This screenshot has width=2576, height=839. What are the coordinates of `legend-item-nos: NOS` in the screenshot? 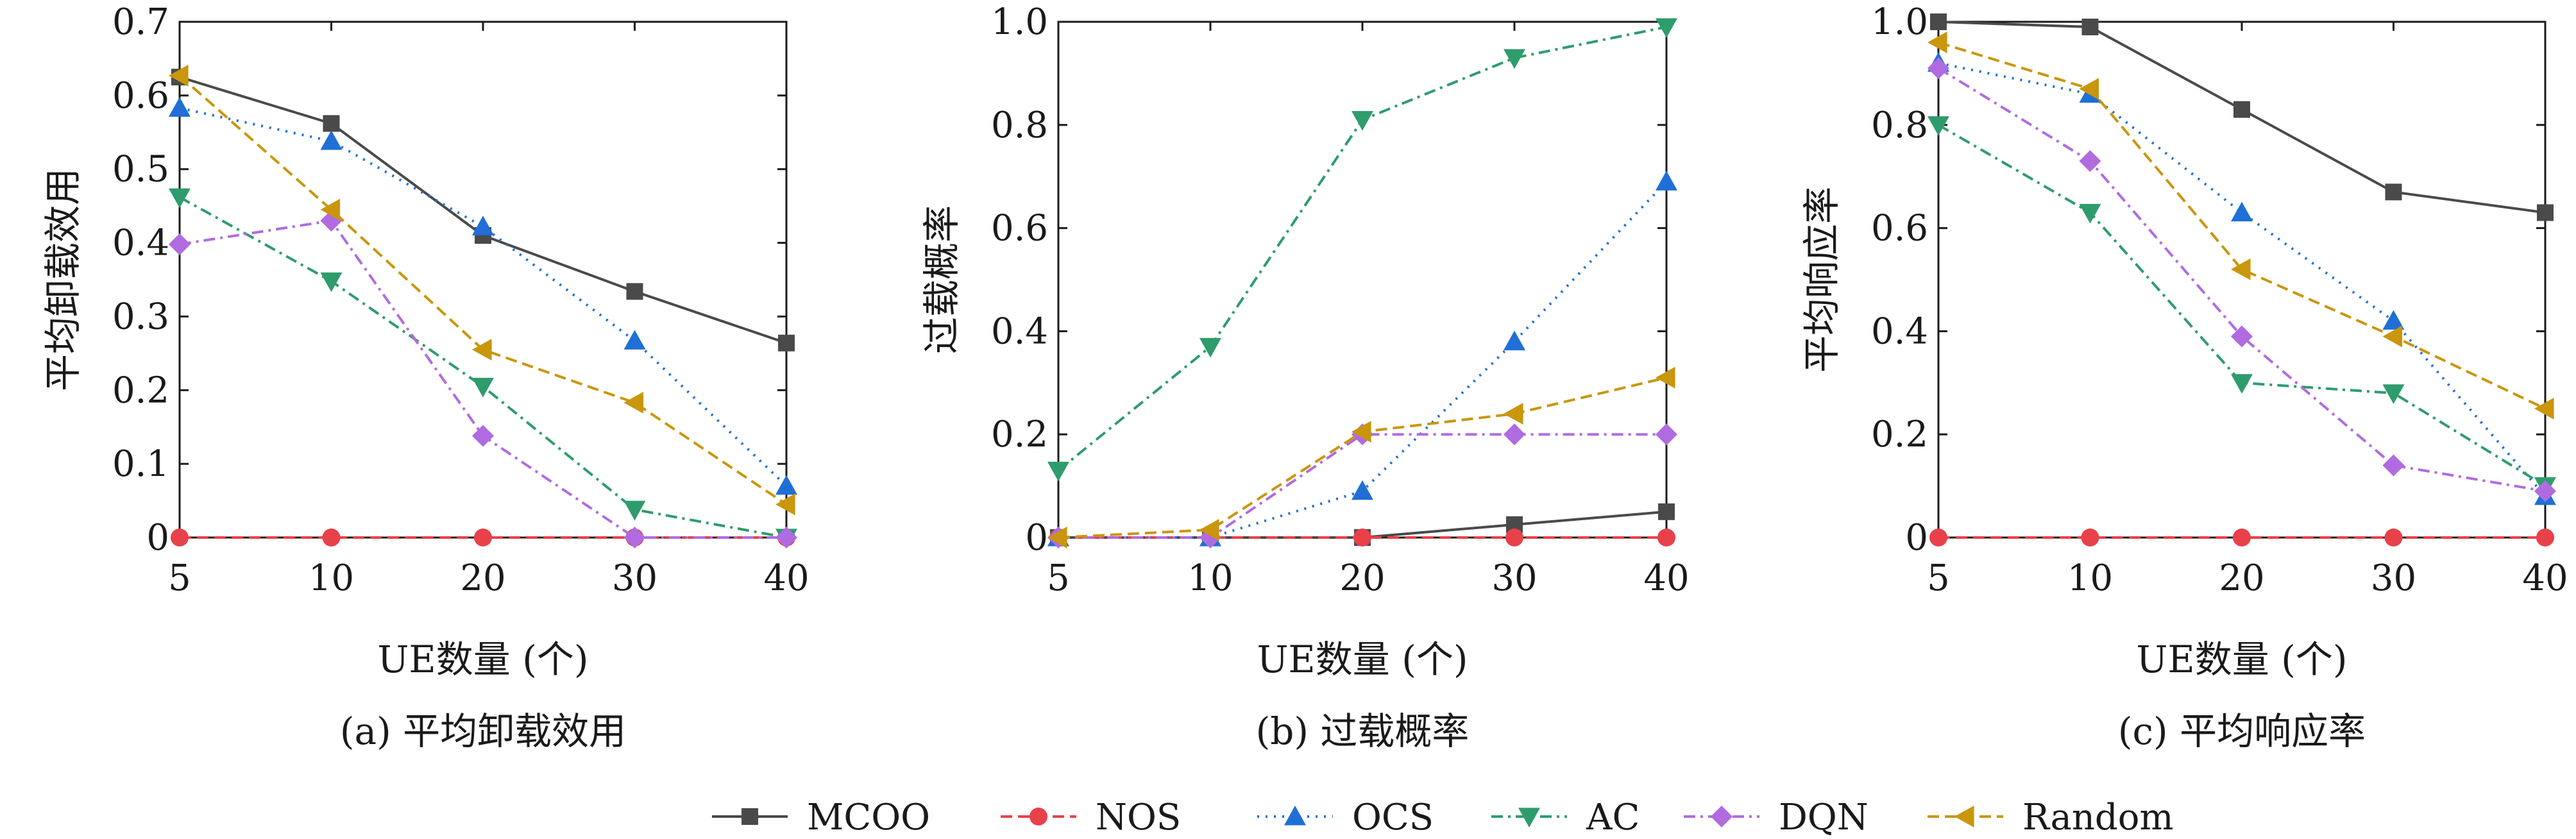 It's located at (1091, 817).